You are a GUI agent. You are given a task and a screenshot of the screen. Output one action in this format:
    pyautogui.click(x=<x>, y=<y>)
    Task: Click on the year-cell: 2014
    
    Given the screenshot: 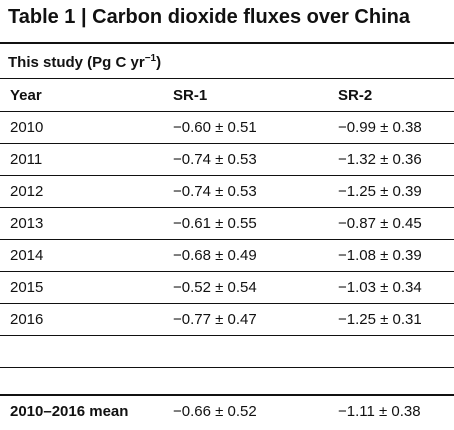 What is the action you would take?
    pyautogui.click(x=27, y=255)
    